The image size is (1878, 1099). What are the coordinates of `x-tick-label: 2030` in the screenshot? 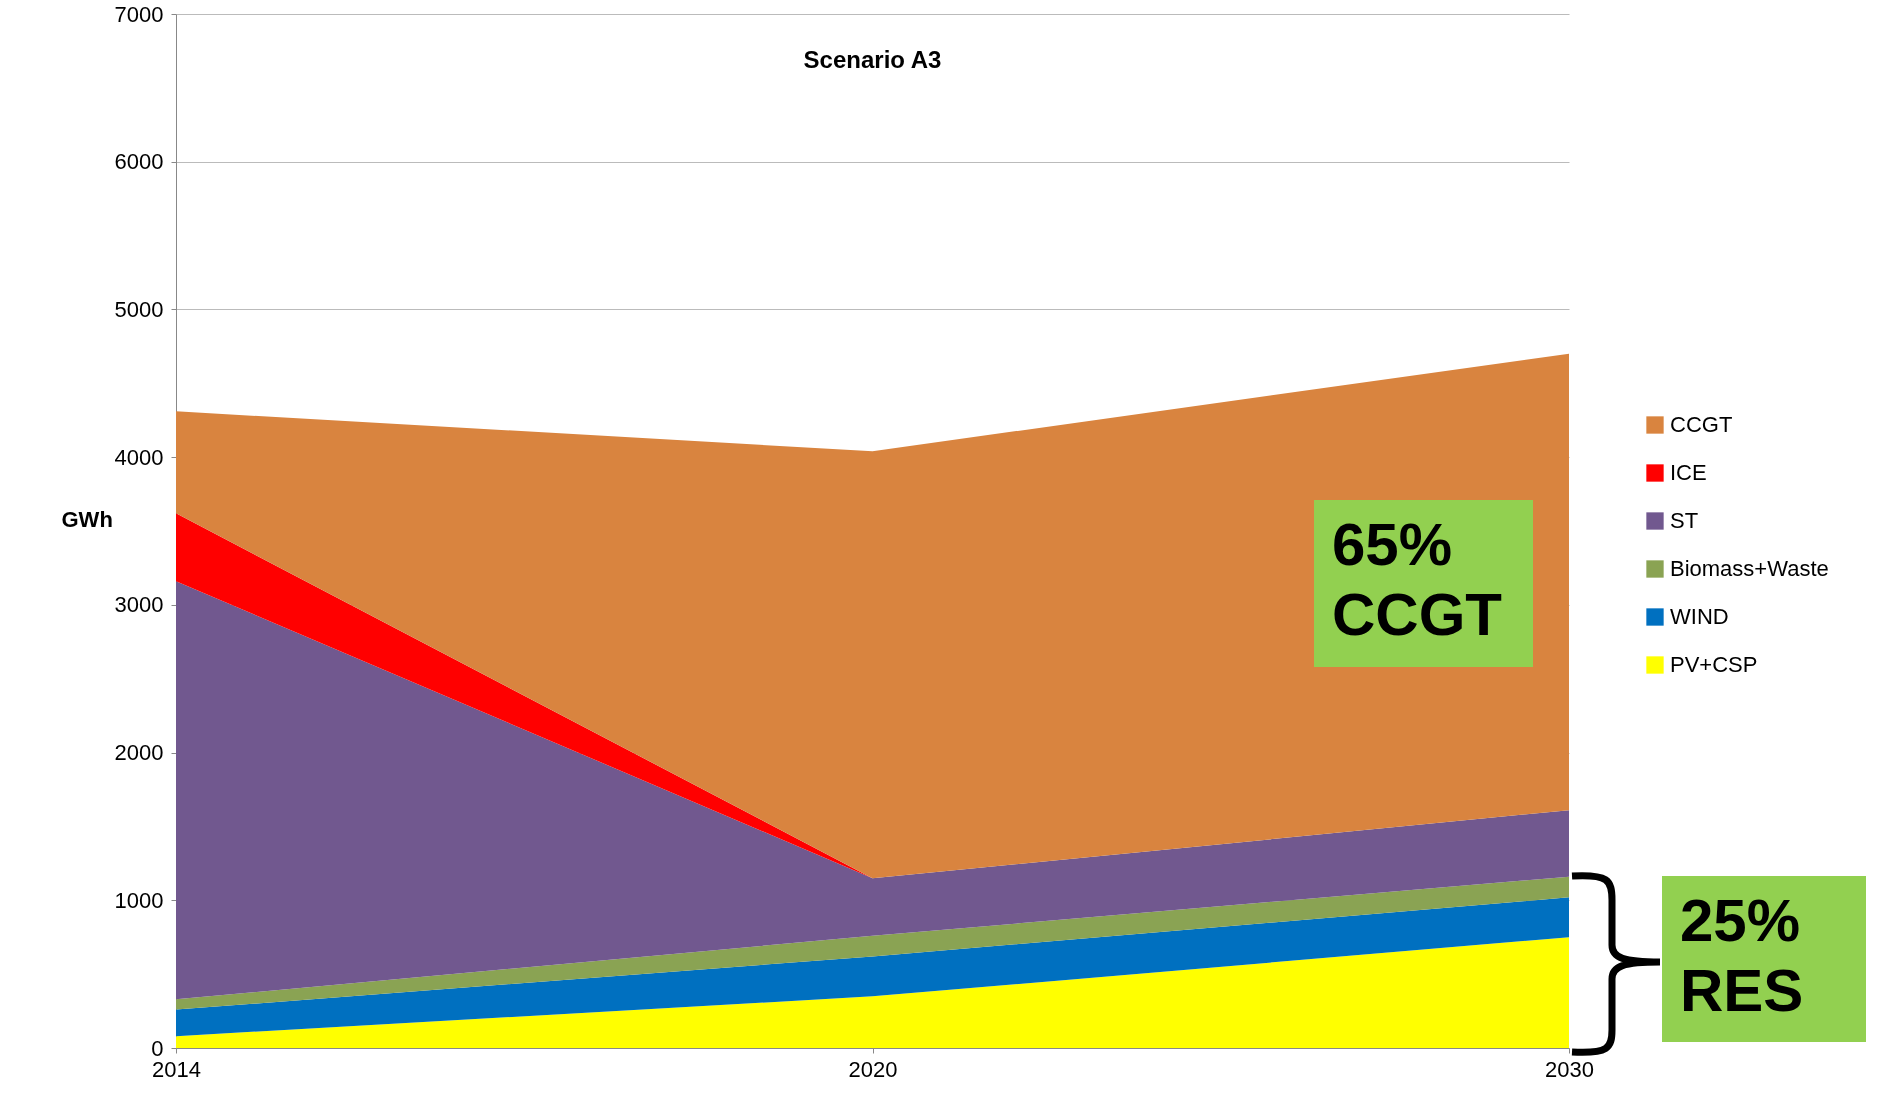 It's located at (1569, 1069).